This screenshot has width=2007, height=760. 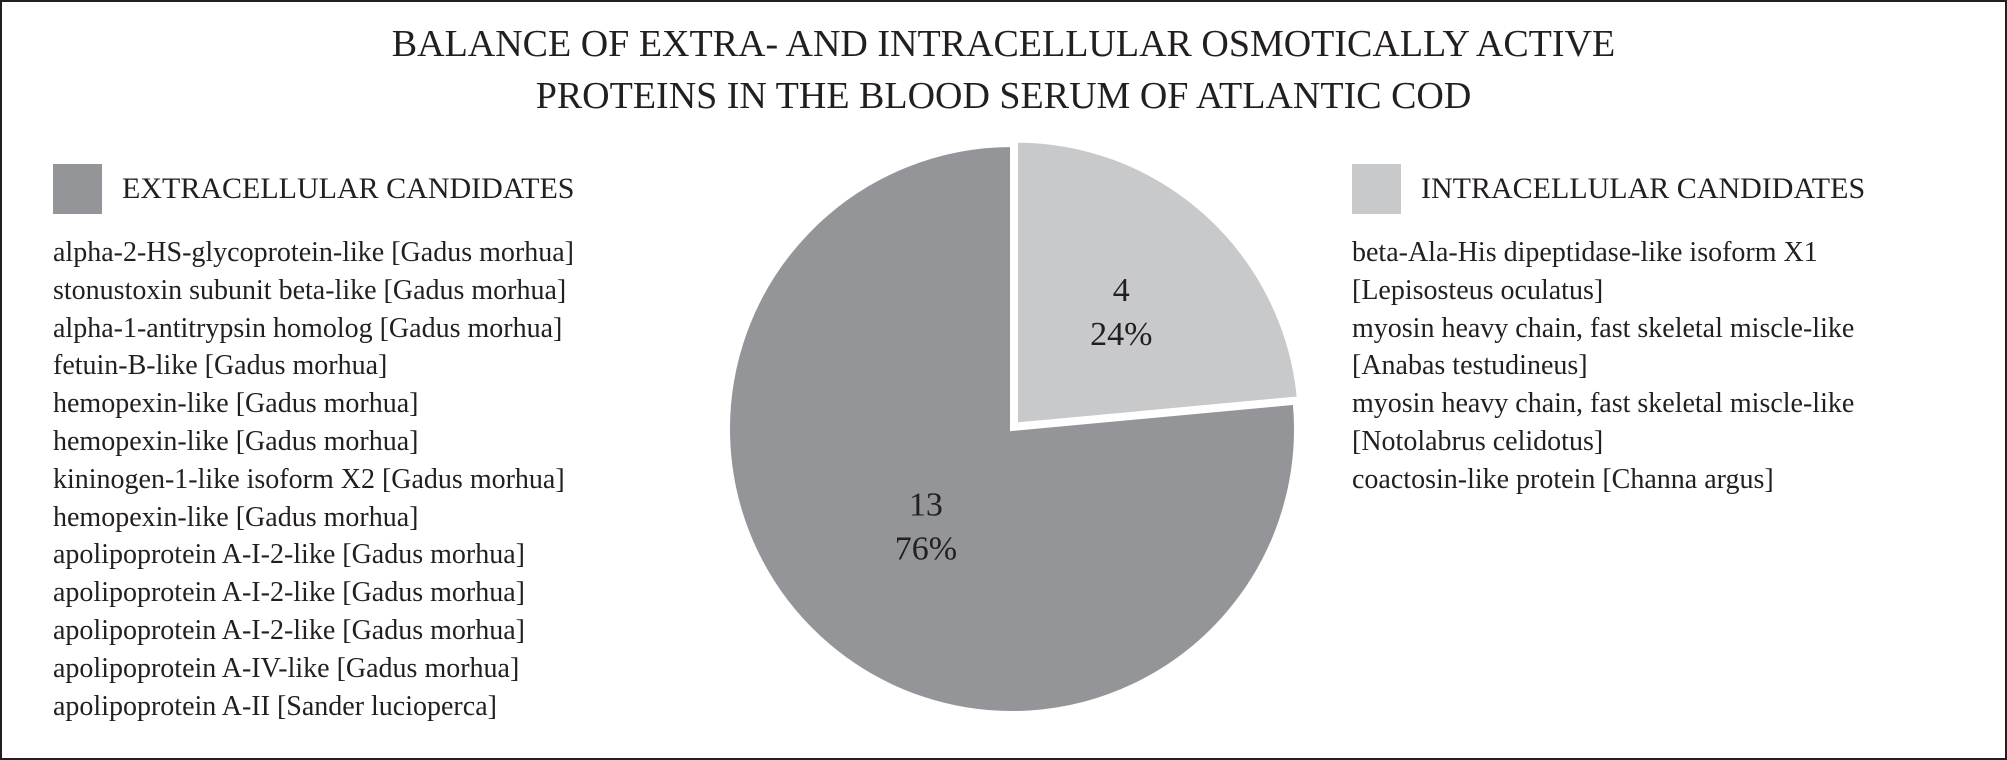 I want to click on list-item: [Anabas testudineus], so click(x=1470, y=366).